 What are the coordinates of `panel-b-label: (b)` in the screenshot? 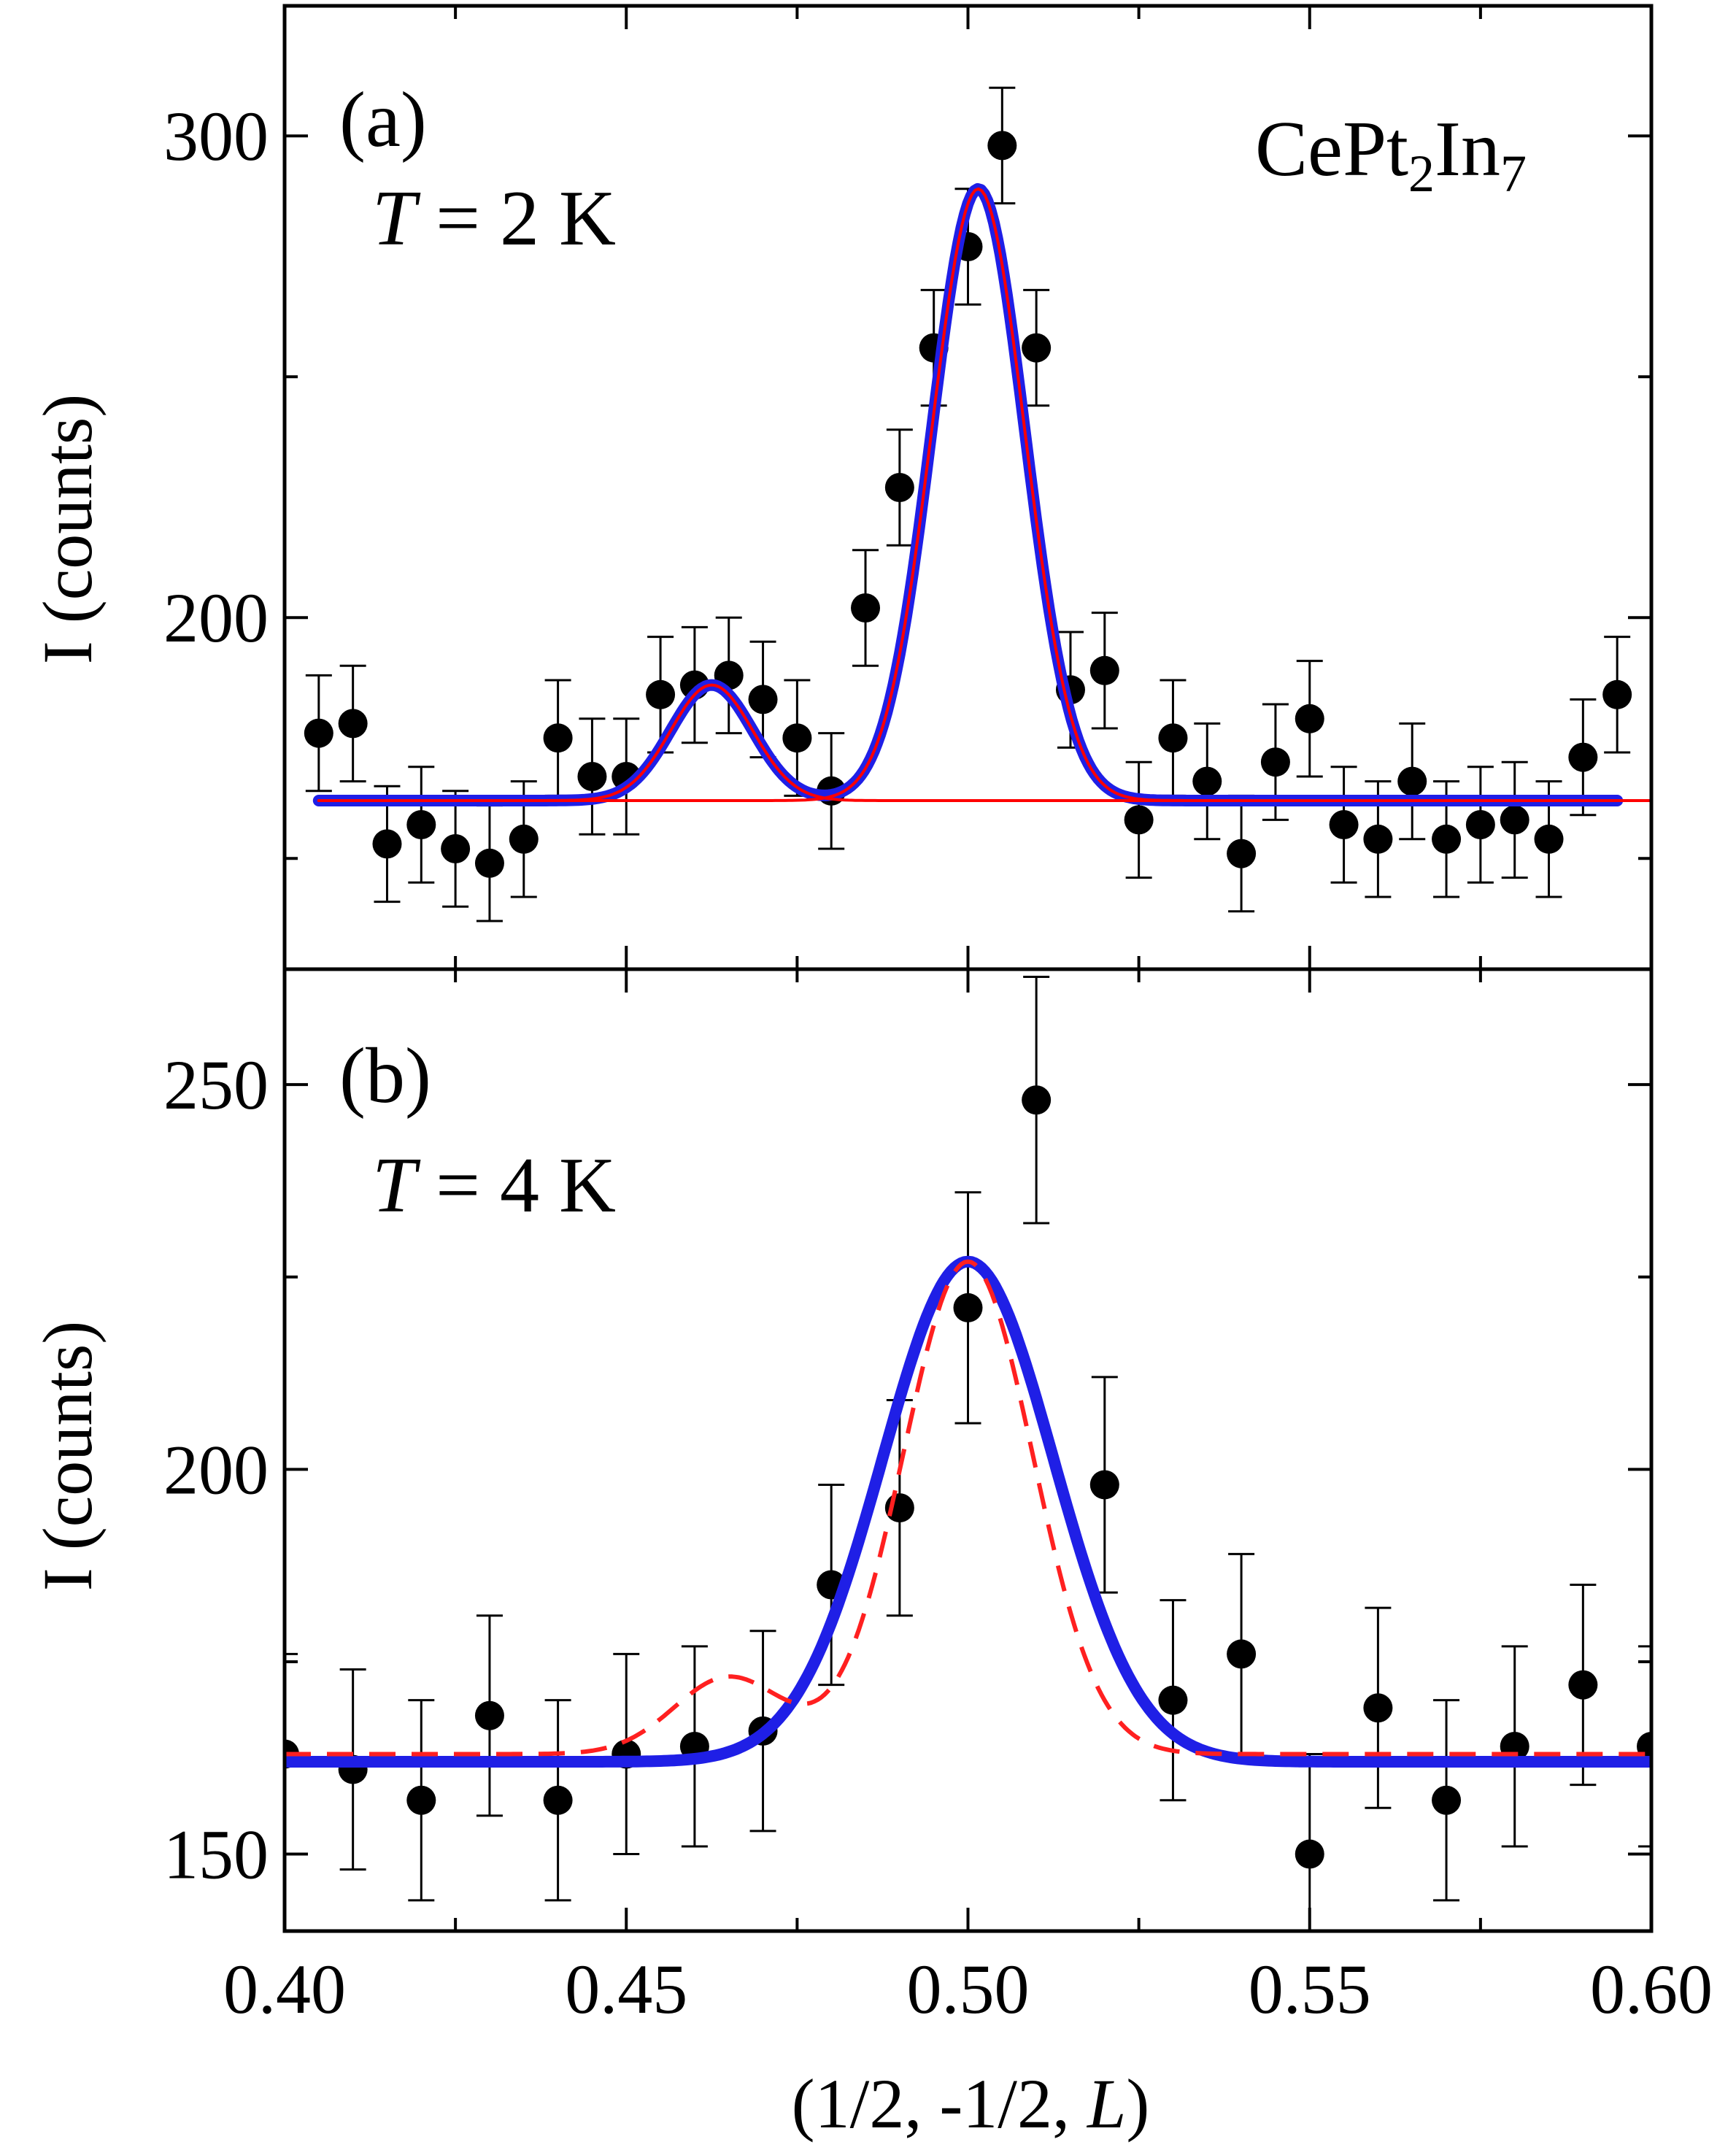 It's located at (385, 1076).